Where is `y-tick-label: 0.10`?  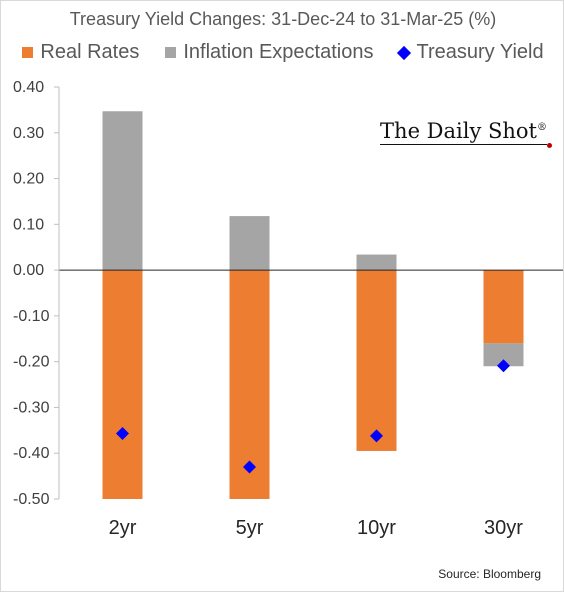 y-tick-label: 0.10 is located at coordinates (28, 224).